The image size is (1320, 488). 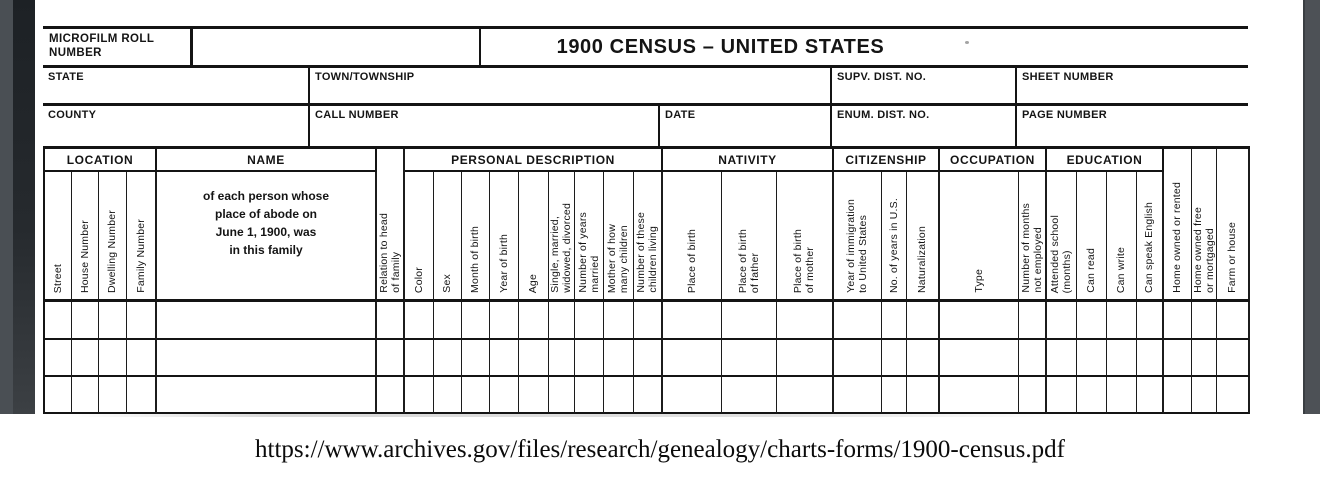 I want to click on column-header: Attended school (months), so click(x=1062, y=237).